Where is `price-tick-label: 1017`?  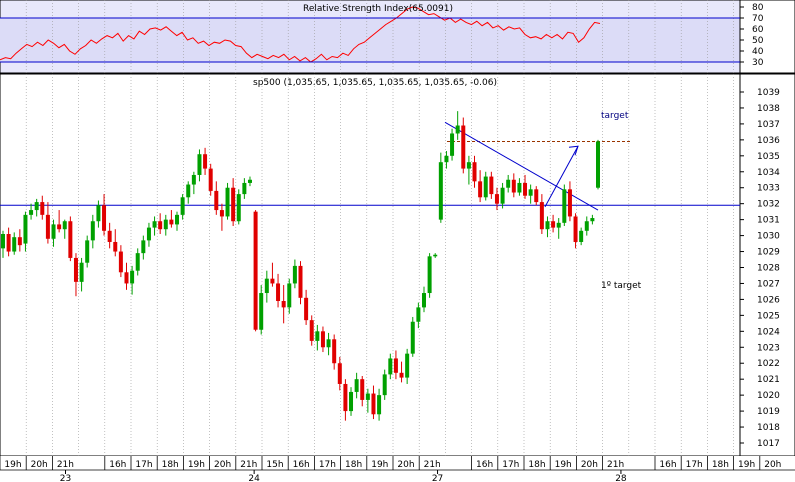
price-tick-label: 1017 is located at coordinates (768, 444).